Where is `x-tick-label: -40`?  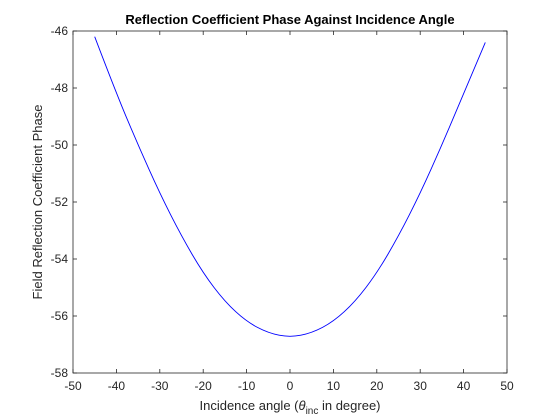
x-tick-label: -40 is located at coordinates (117, 386).